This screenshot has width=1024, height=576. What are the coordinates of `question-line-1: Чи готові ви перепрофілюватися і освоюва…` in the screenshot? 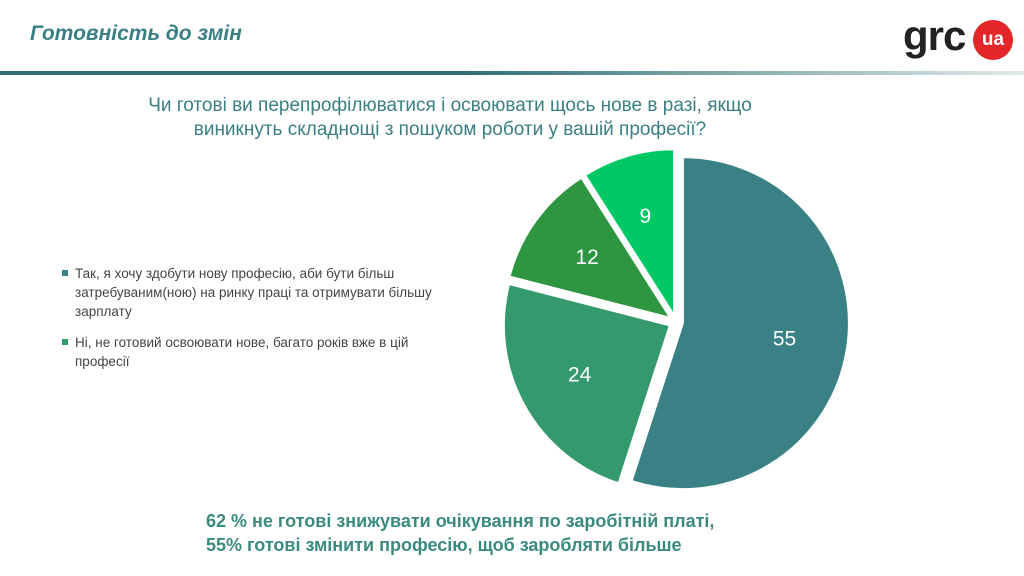 It's located at (450, 105).